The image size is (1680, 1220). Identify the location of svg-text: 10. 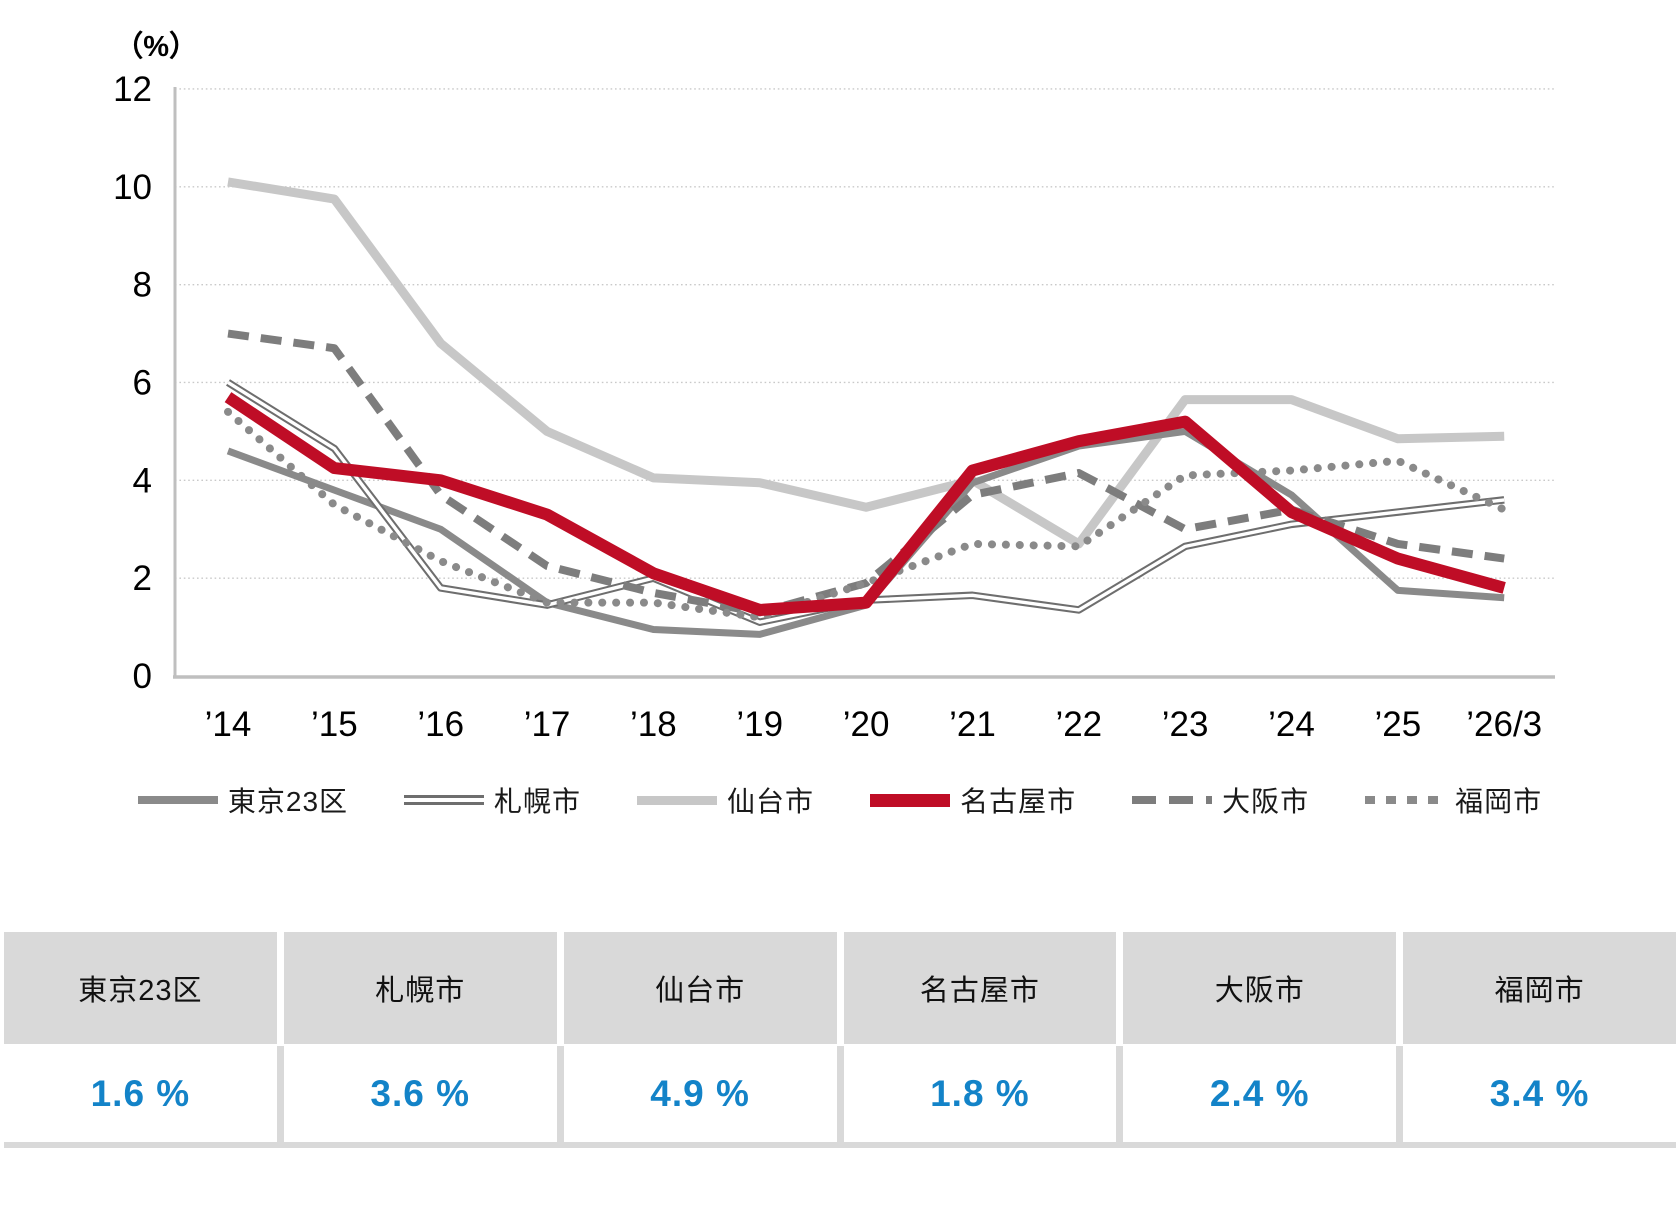
(132, 187).